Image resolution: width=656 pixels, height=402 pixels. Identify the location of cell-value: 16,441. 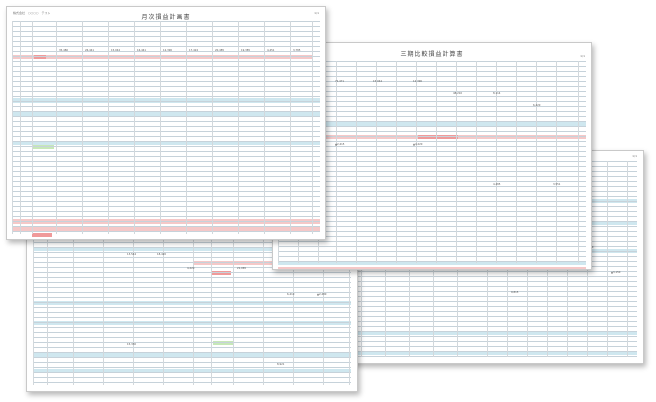
(142, 50).